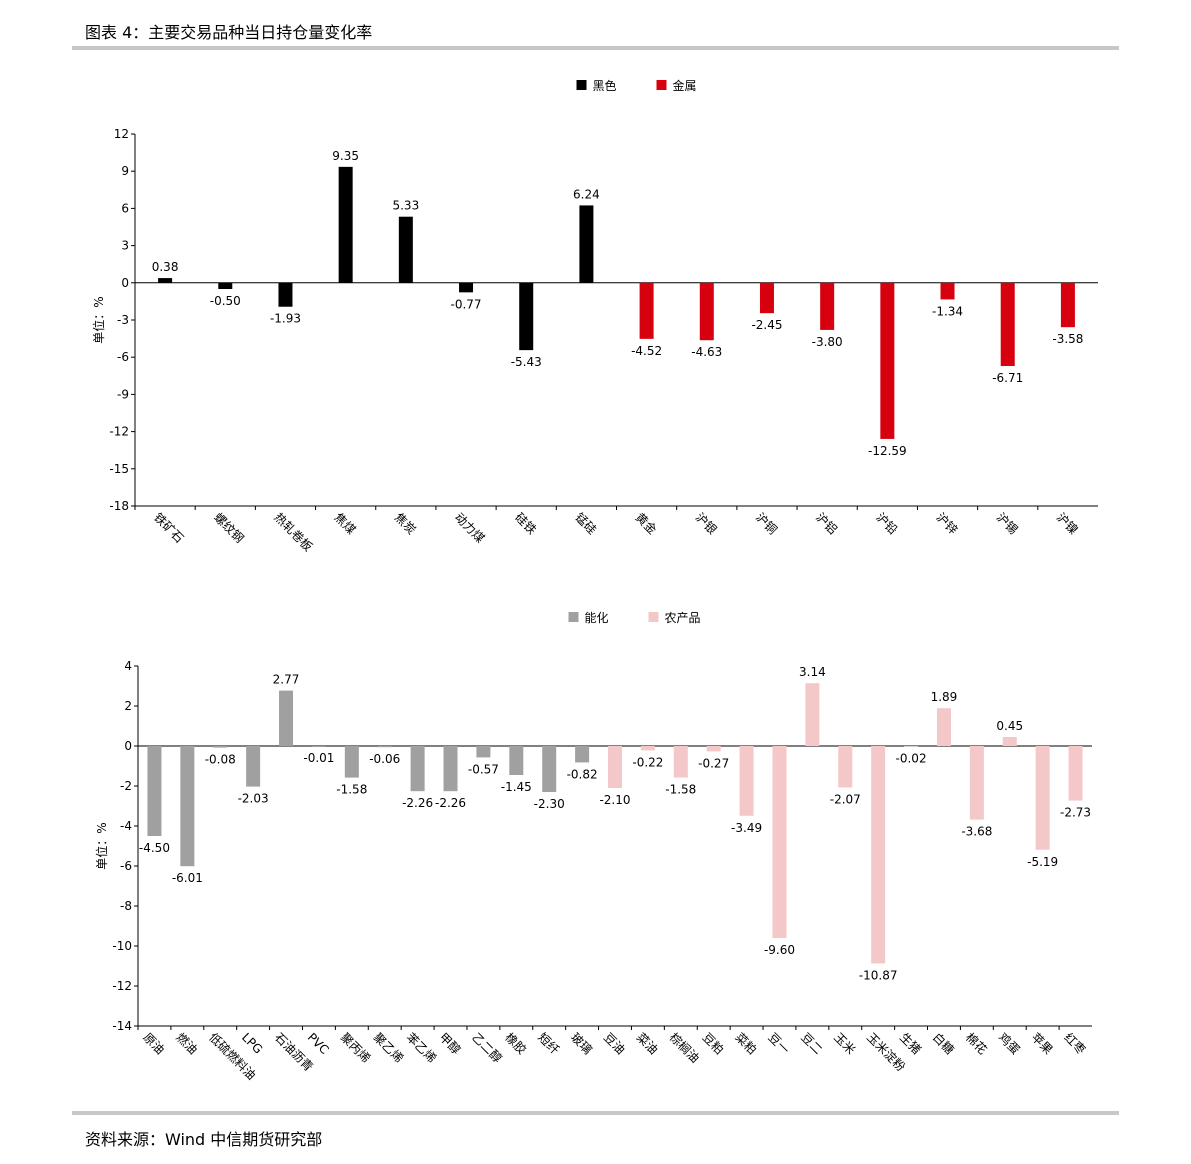  I want to click on x-tick-label: 铁矿石, so click(168, 527).